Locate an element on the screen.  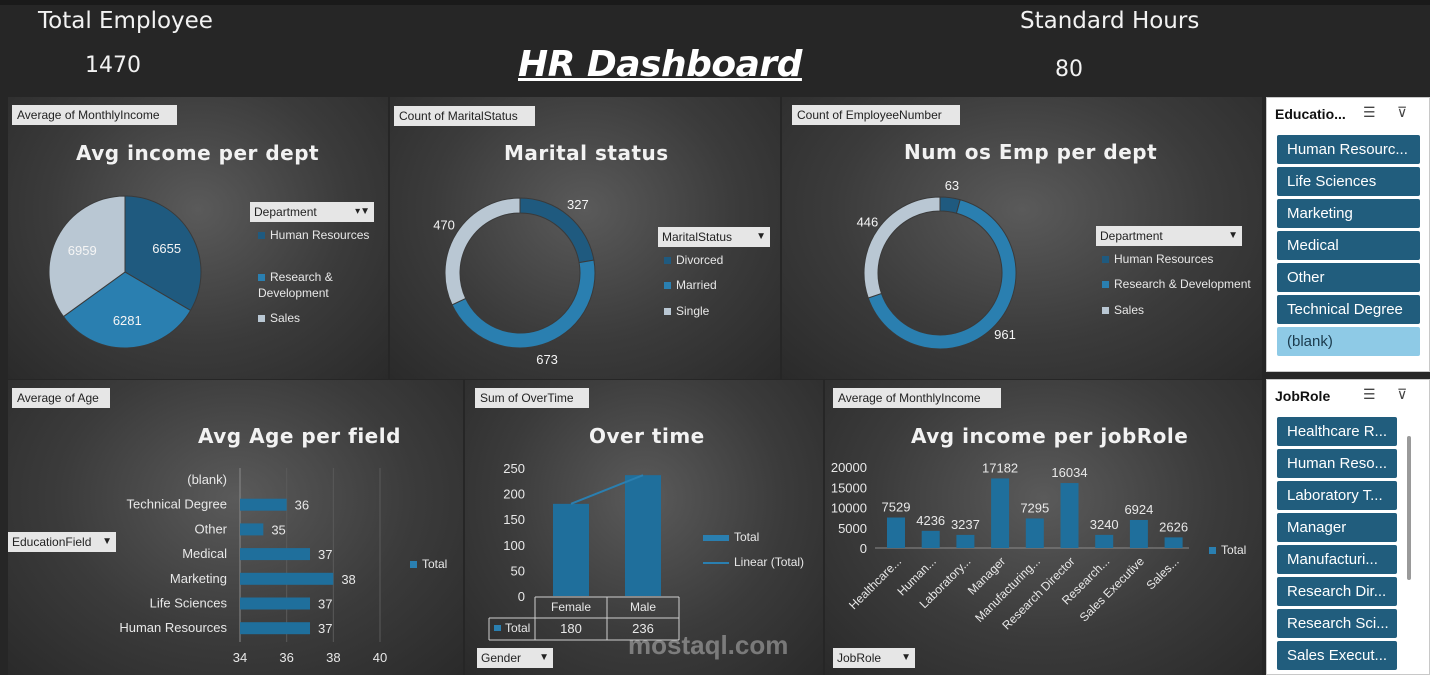
data-label: 7295 is located at coordinates (1034, 507).